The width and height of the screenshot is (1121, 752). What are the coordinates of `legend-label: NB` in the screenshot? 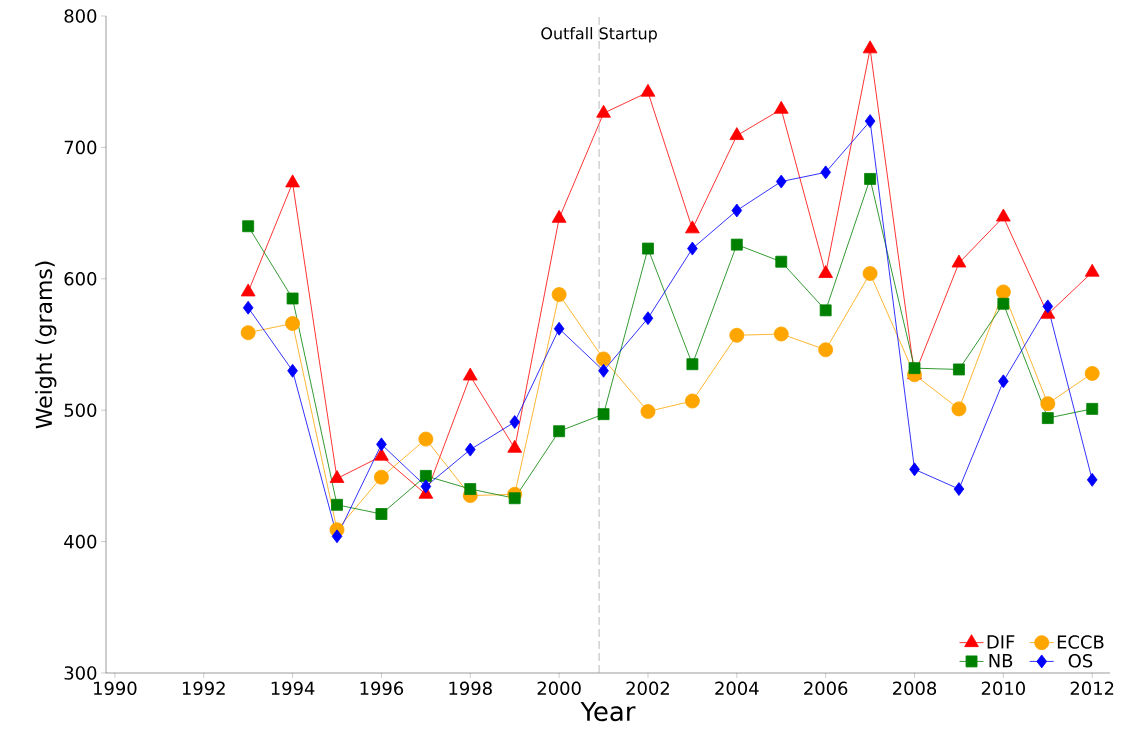 It's located at (1001, 661).